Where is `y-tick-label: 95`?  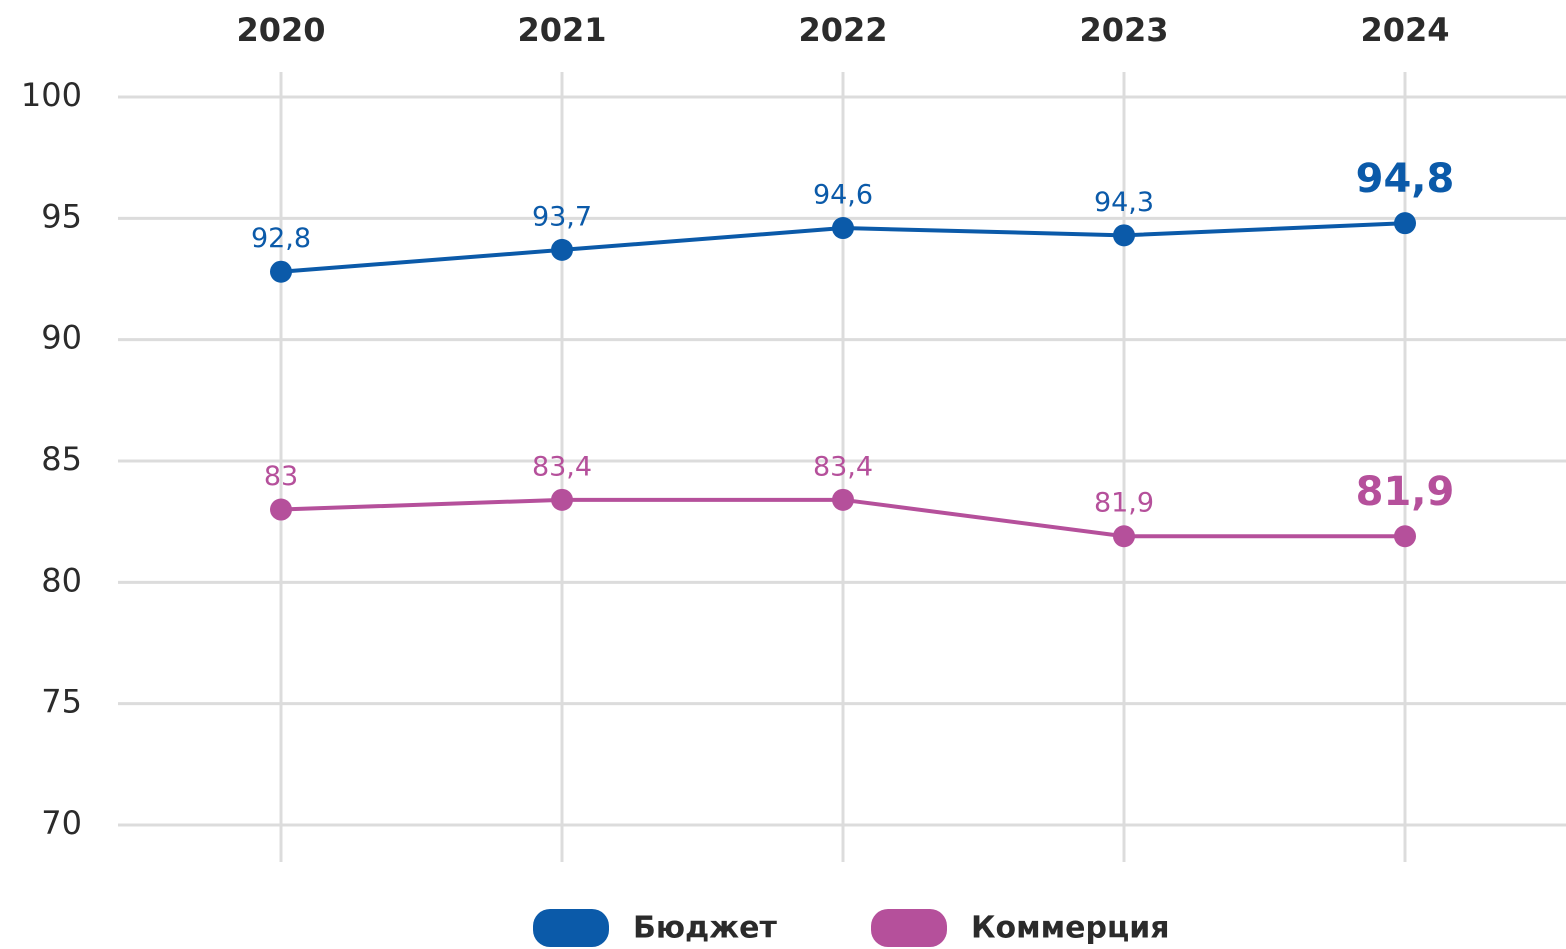 y-tick-label: 95 is located at coordinates (61, 216).